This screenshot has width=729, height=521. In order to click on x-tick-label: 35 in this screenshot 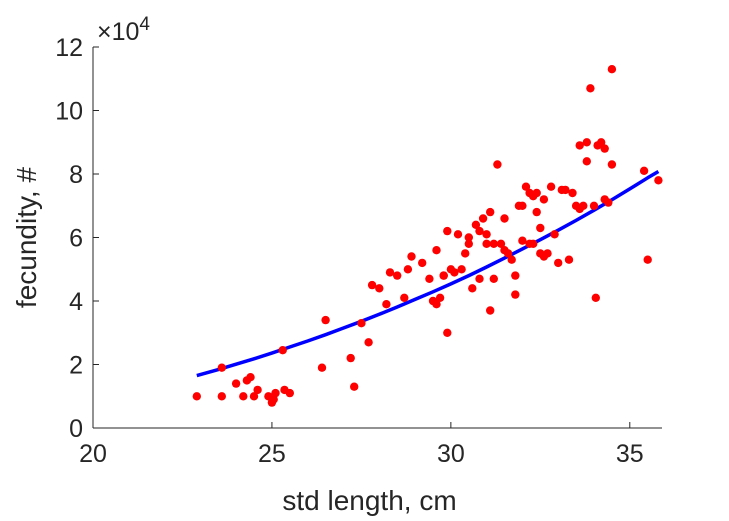, I will do `click(630, 454)`.